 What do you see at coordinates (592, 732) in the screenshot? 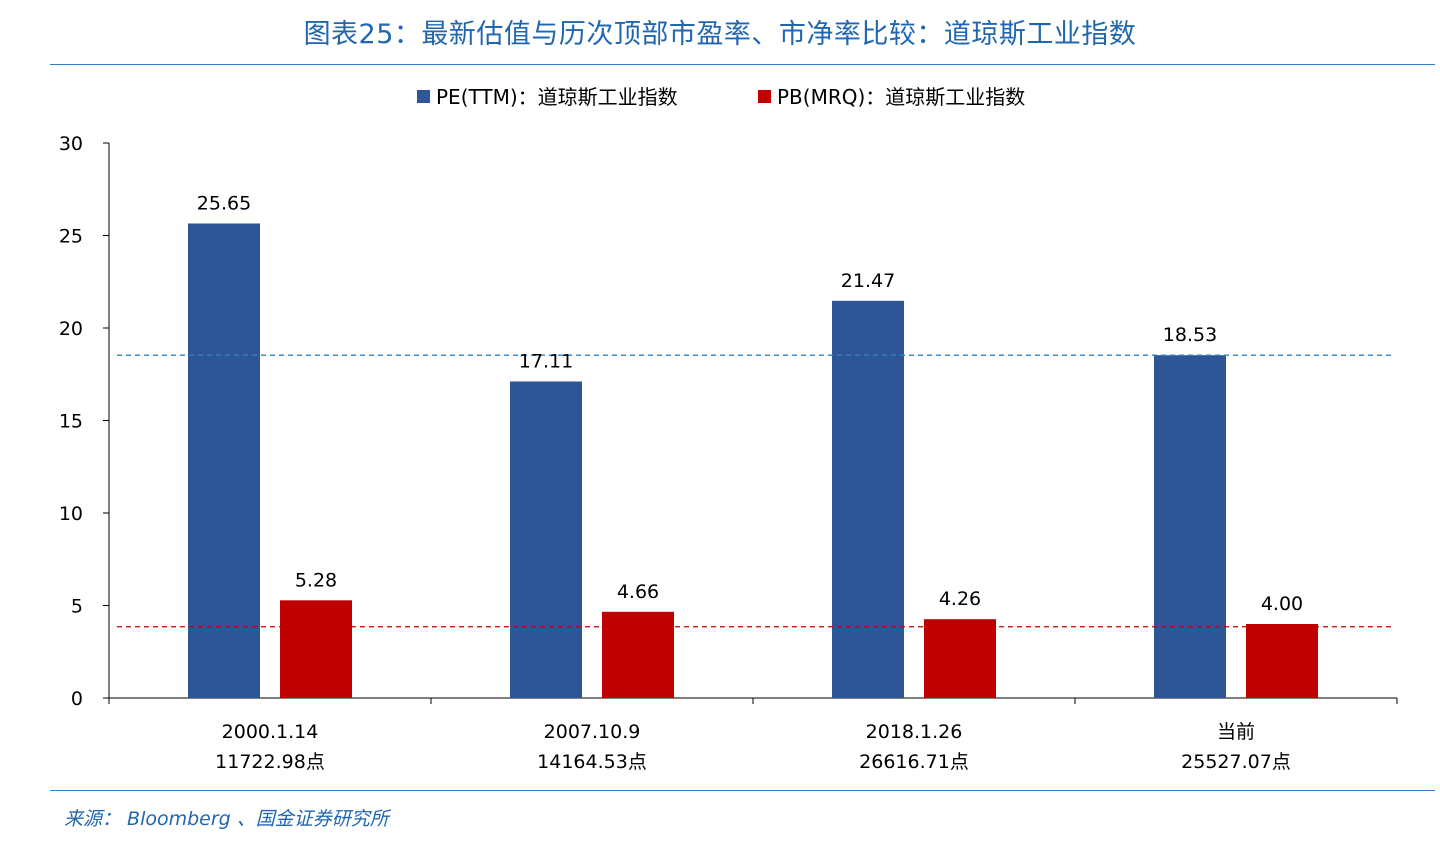
I see `x-category-date: 2007.10.9` at bounding box center [592, 732].